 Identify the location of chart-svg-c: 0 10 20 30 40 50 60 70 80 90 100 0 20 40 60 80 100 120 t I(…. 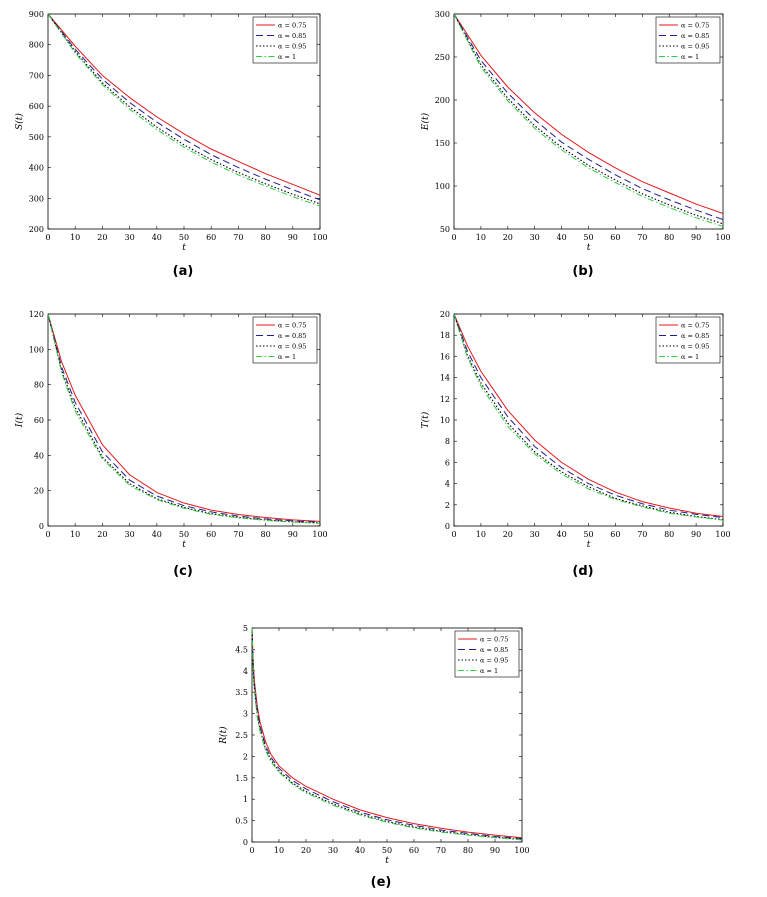
(171, 430).